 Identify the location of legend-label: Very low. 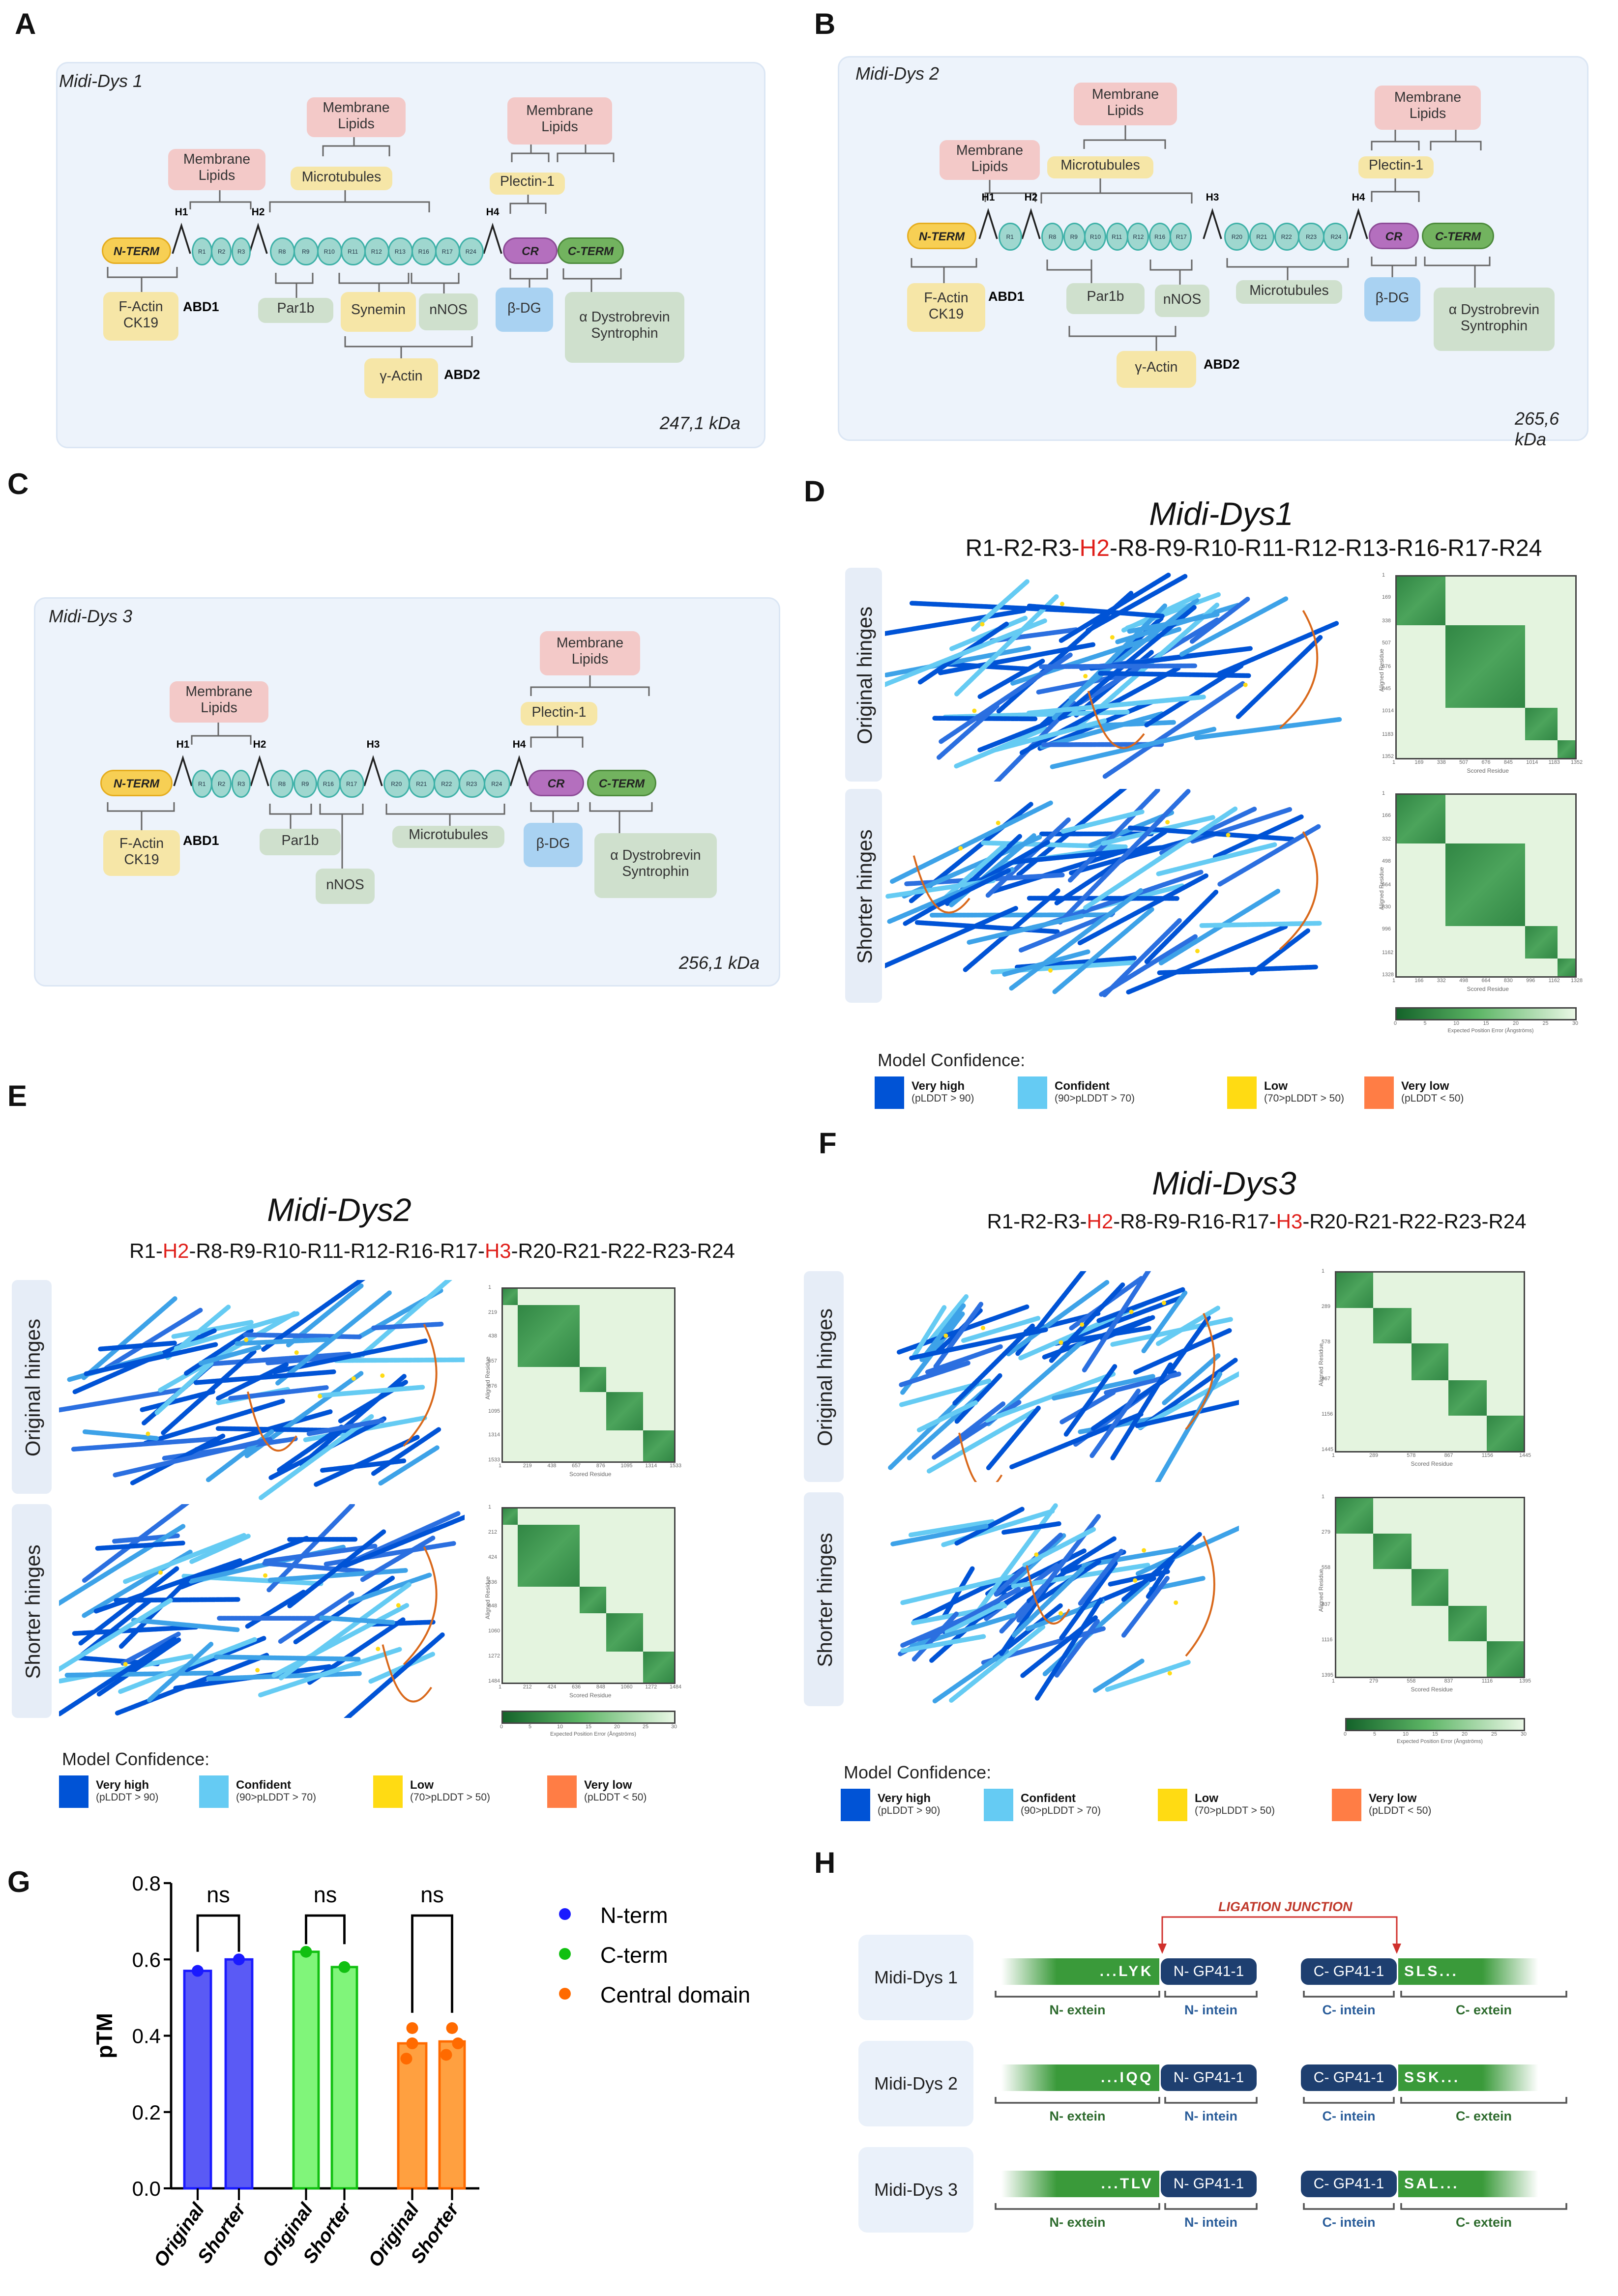
(1393, 1798).